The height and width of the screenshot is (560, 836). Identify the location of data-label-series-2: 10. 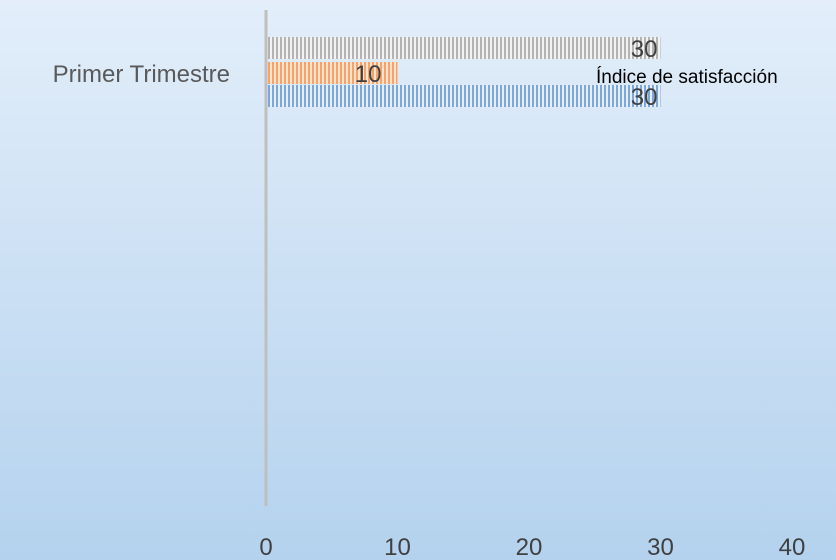
(368, 74).